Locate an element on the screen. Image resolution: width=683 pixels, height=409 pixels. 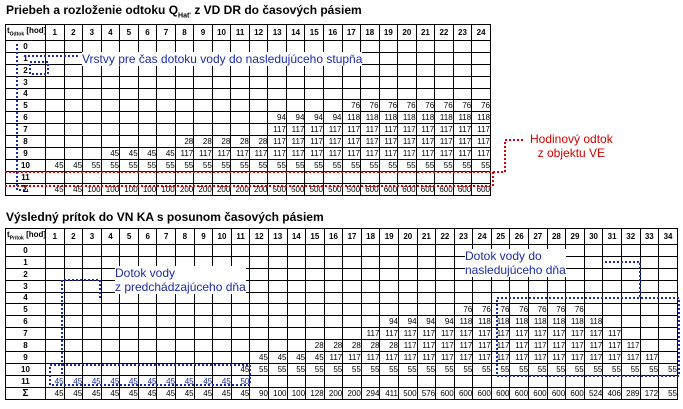
bottom-right-box is located at coordinates (588, 337).